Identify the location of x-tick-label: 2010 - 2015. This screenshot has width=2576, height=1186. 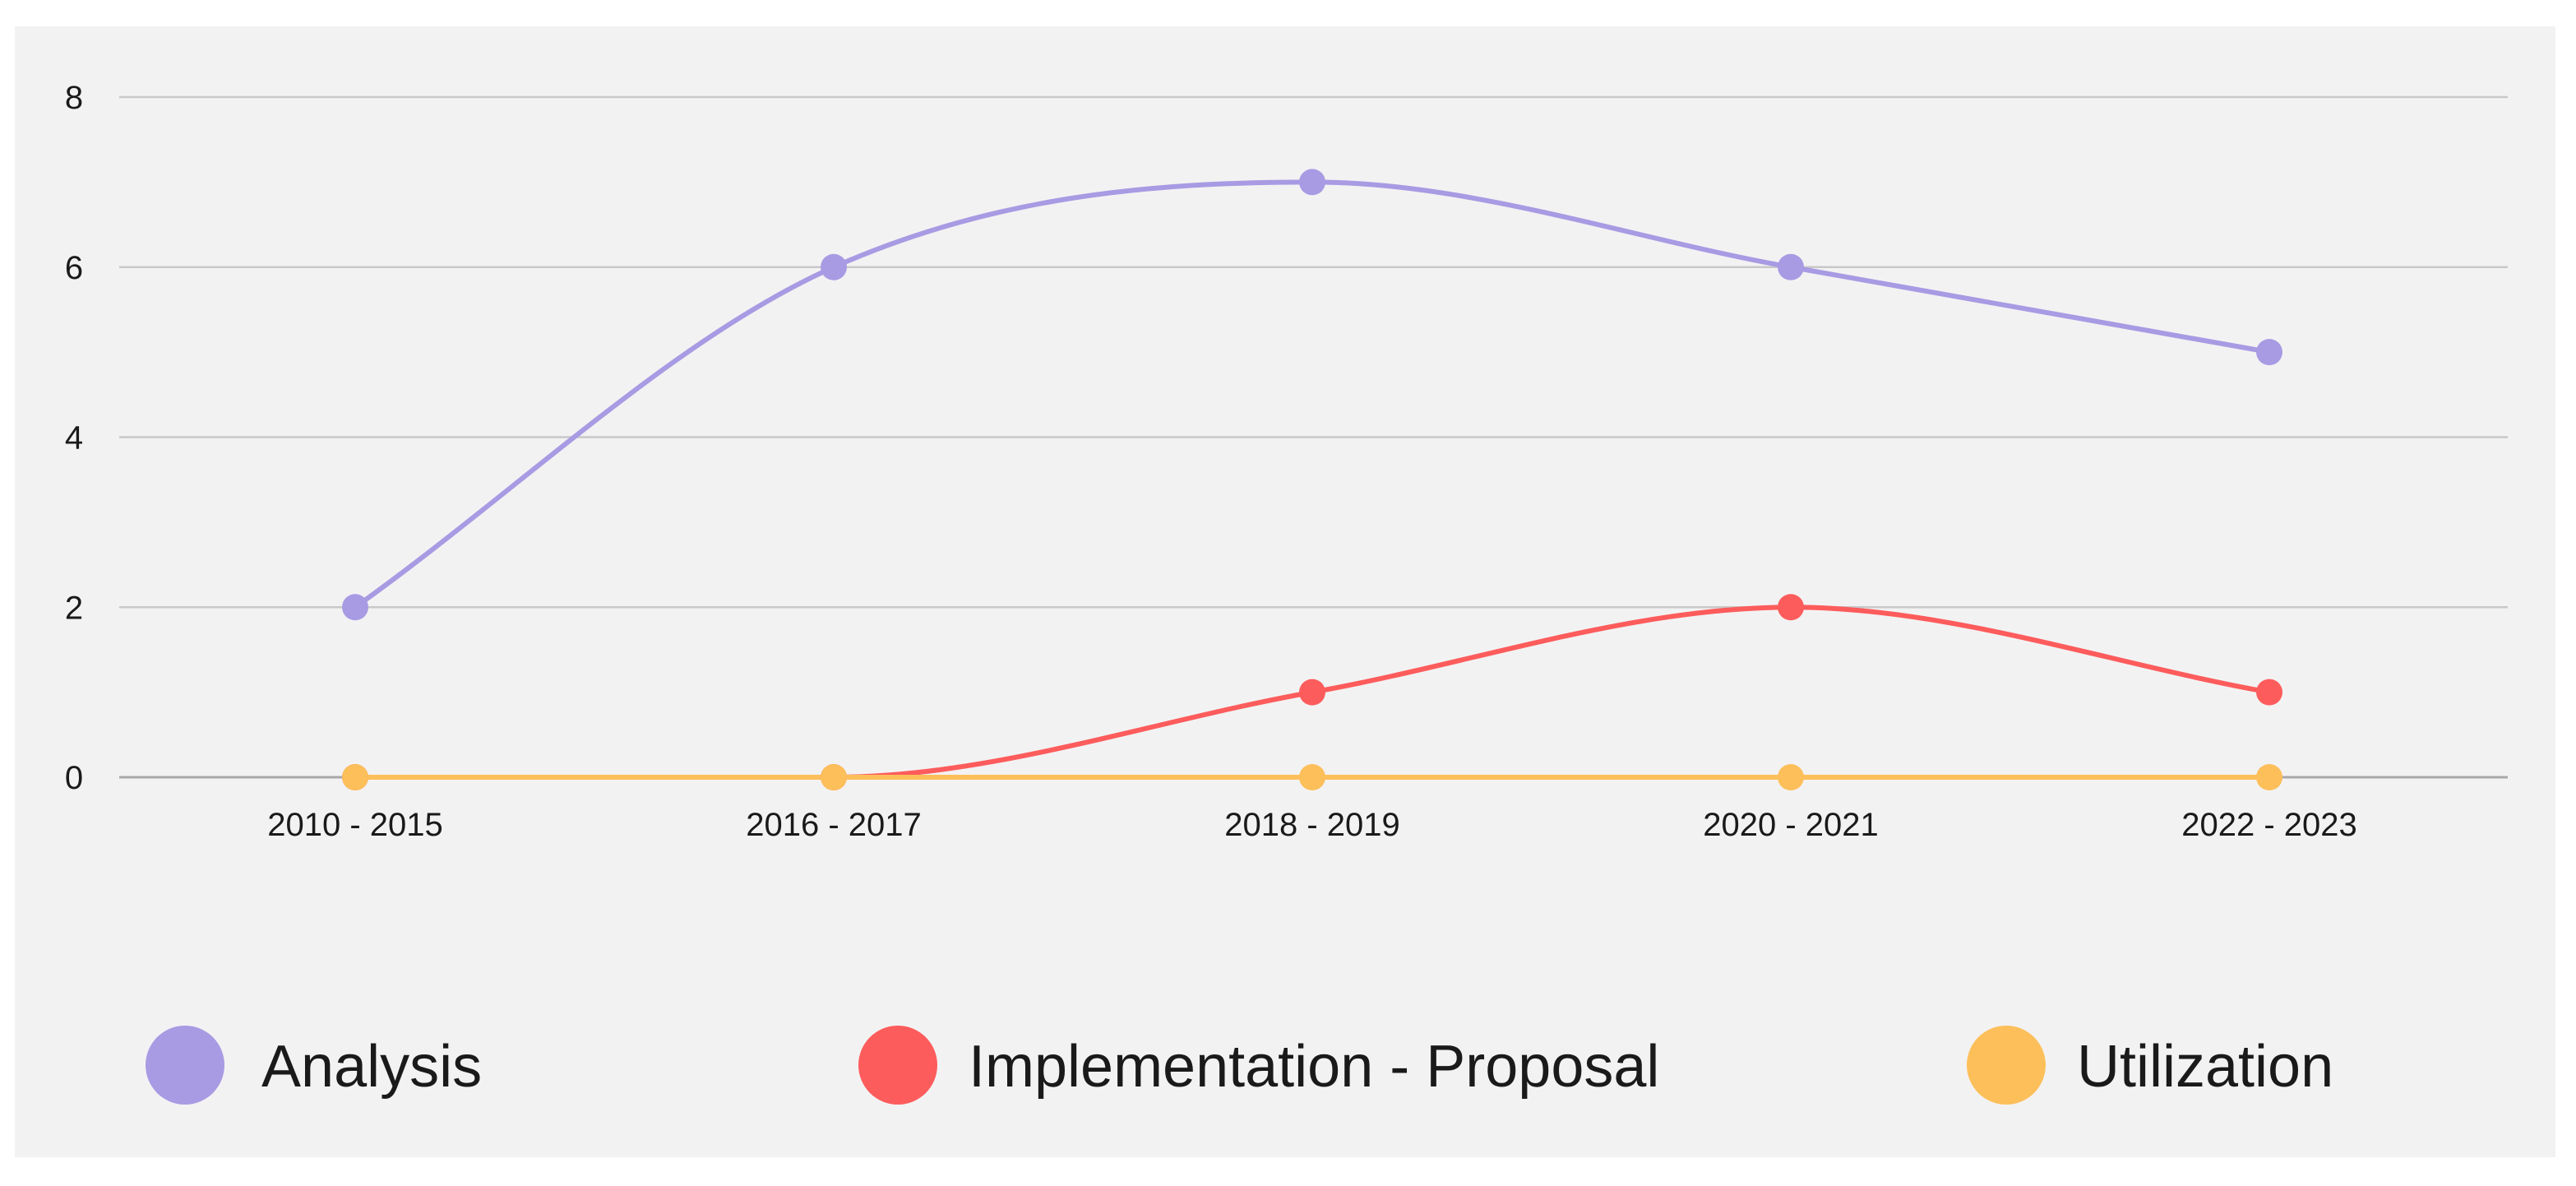
(355, 825).